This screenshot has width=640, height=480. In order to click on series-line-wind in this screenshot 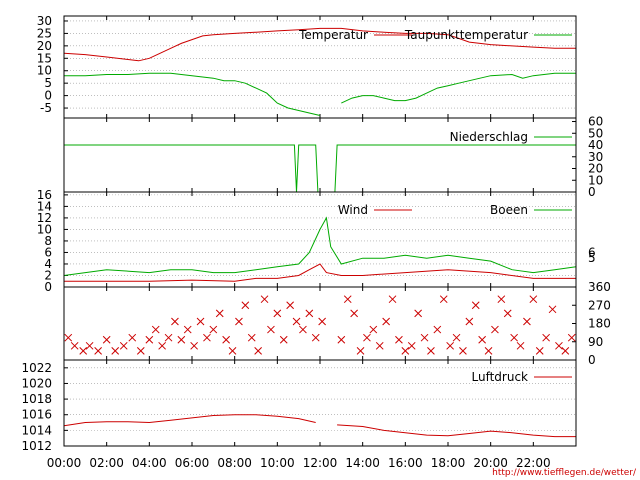, I will do `click(320, 272)`.